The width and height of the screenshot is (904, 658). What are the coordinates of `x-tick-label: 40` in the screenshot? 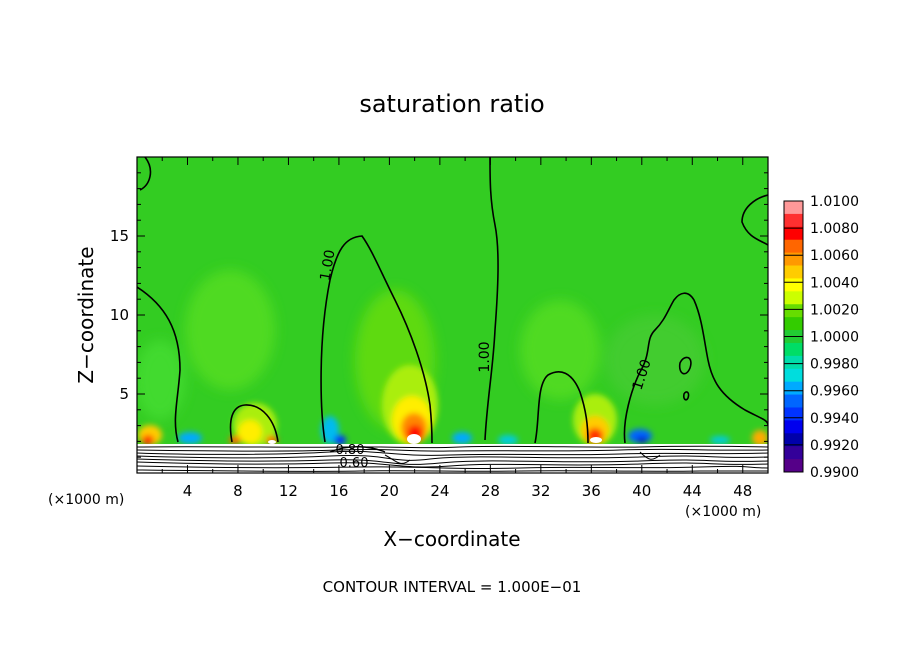 It's located at (641, 491).